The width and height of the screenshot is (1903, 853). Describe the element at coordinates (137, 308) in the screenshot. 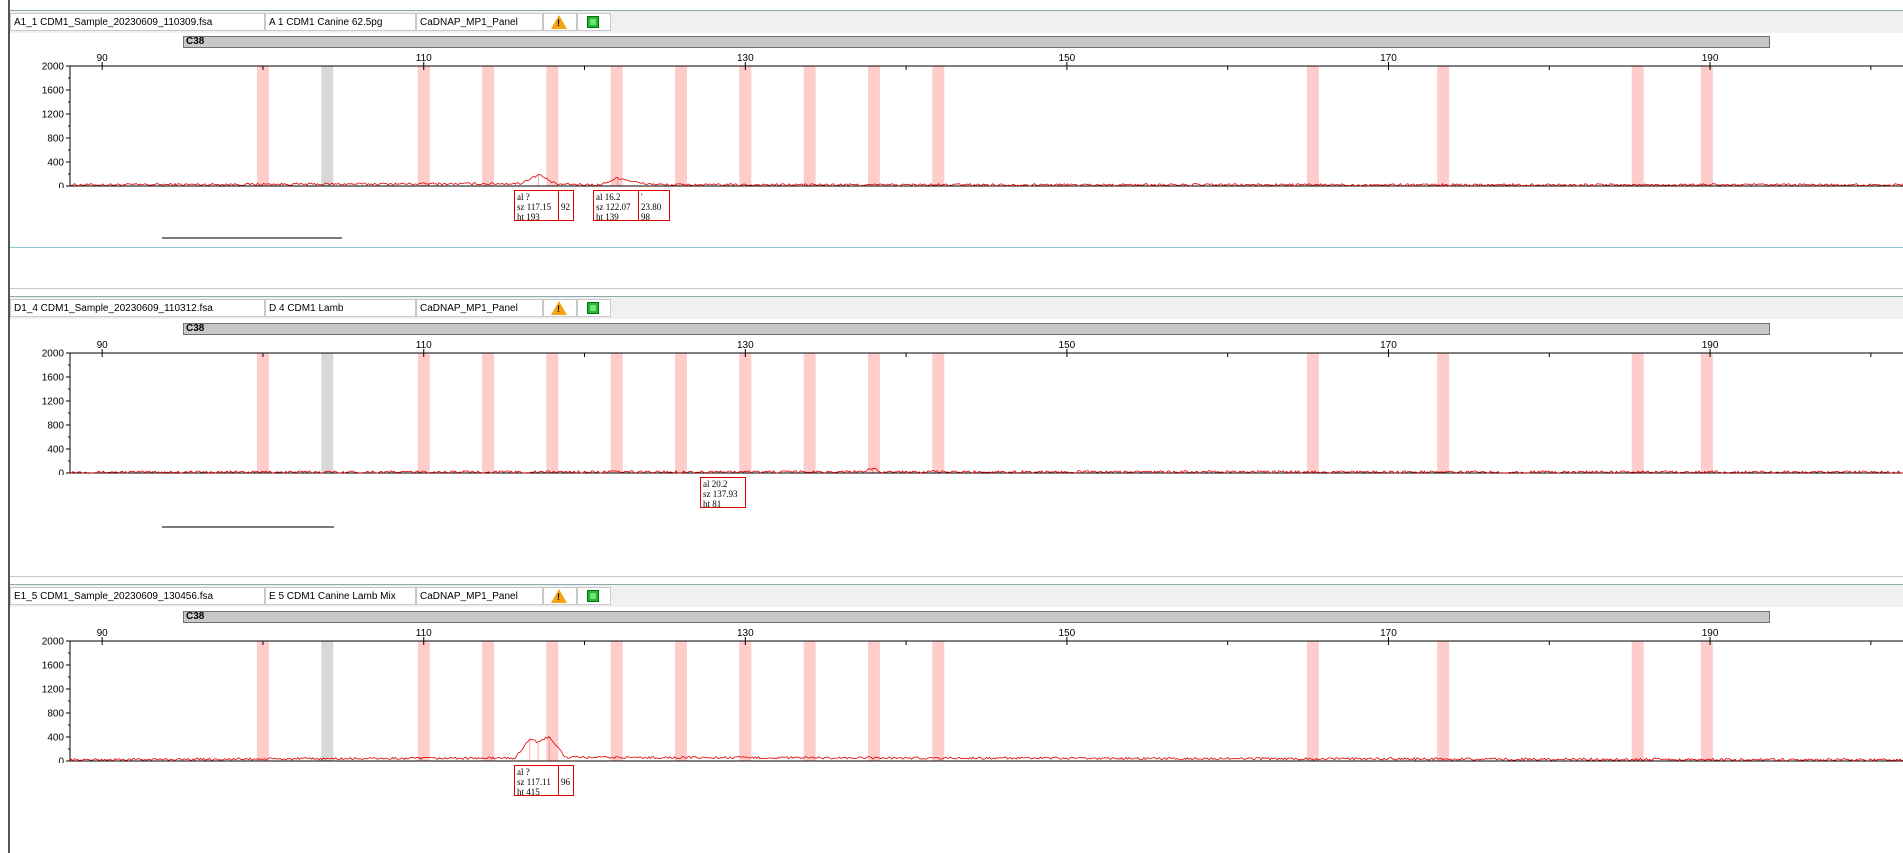

I see `file-name-cell: D1_4 CDM1_Sample_20230609_110312.fsa` at that location.